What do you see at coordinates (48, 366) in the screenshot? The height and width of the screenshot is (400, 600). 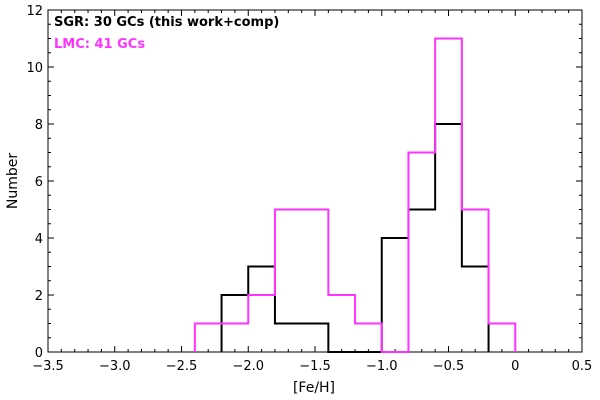 I see `x-tick-label: −3.5` at bounding box center [48, 366].